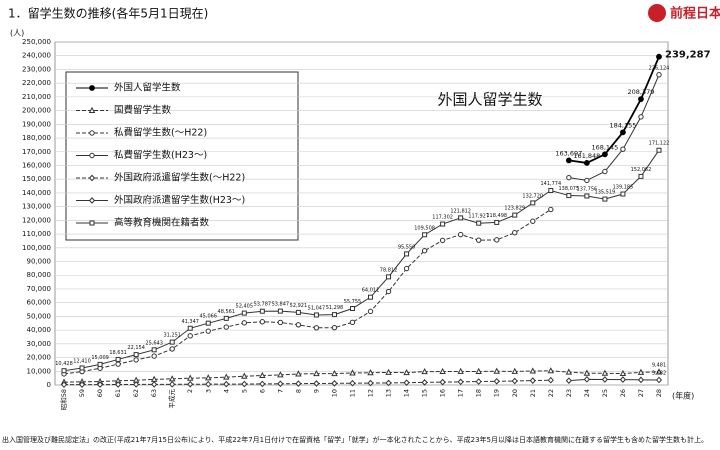  What do you see at coordinates (442, 218) in the screenshot?
I see `data-label: 117,302` at bounding box center [442, 218].